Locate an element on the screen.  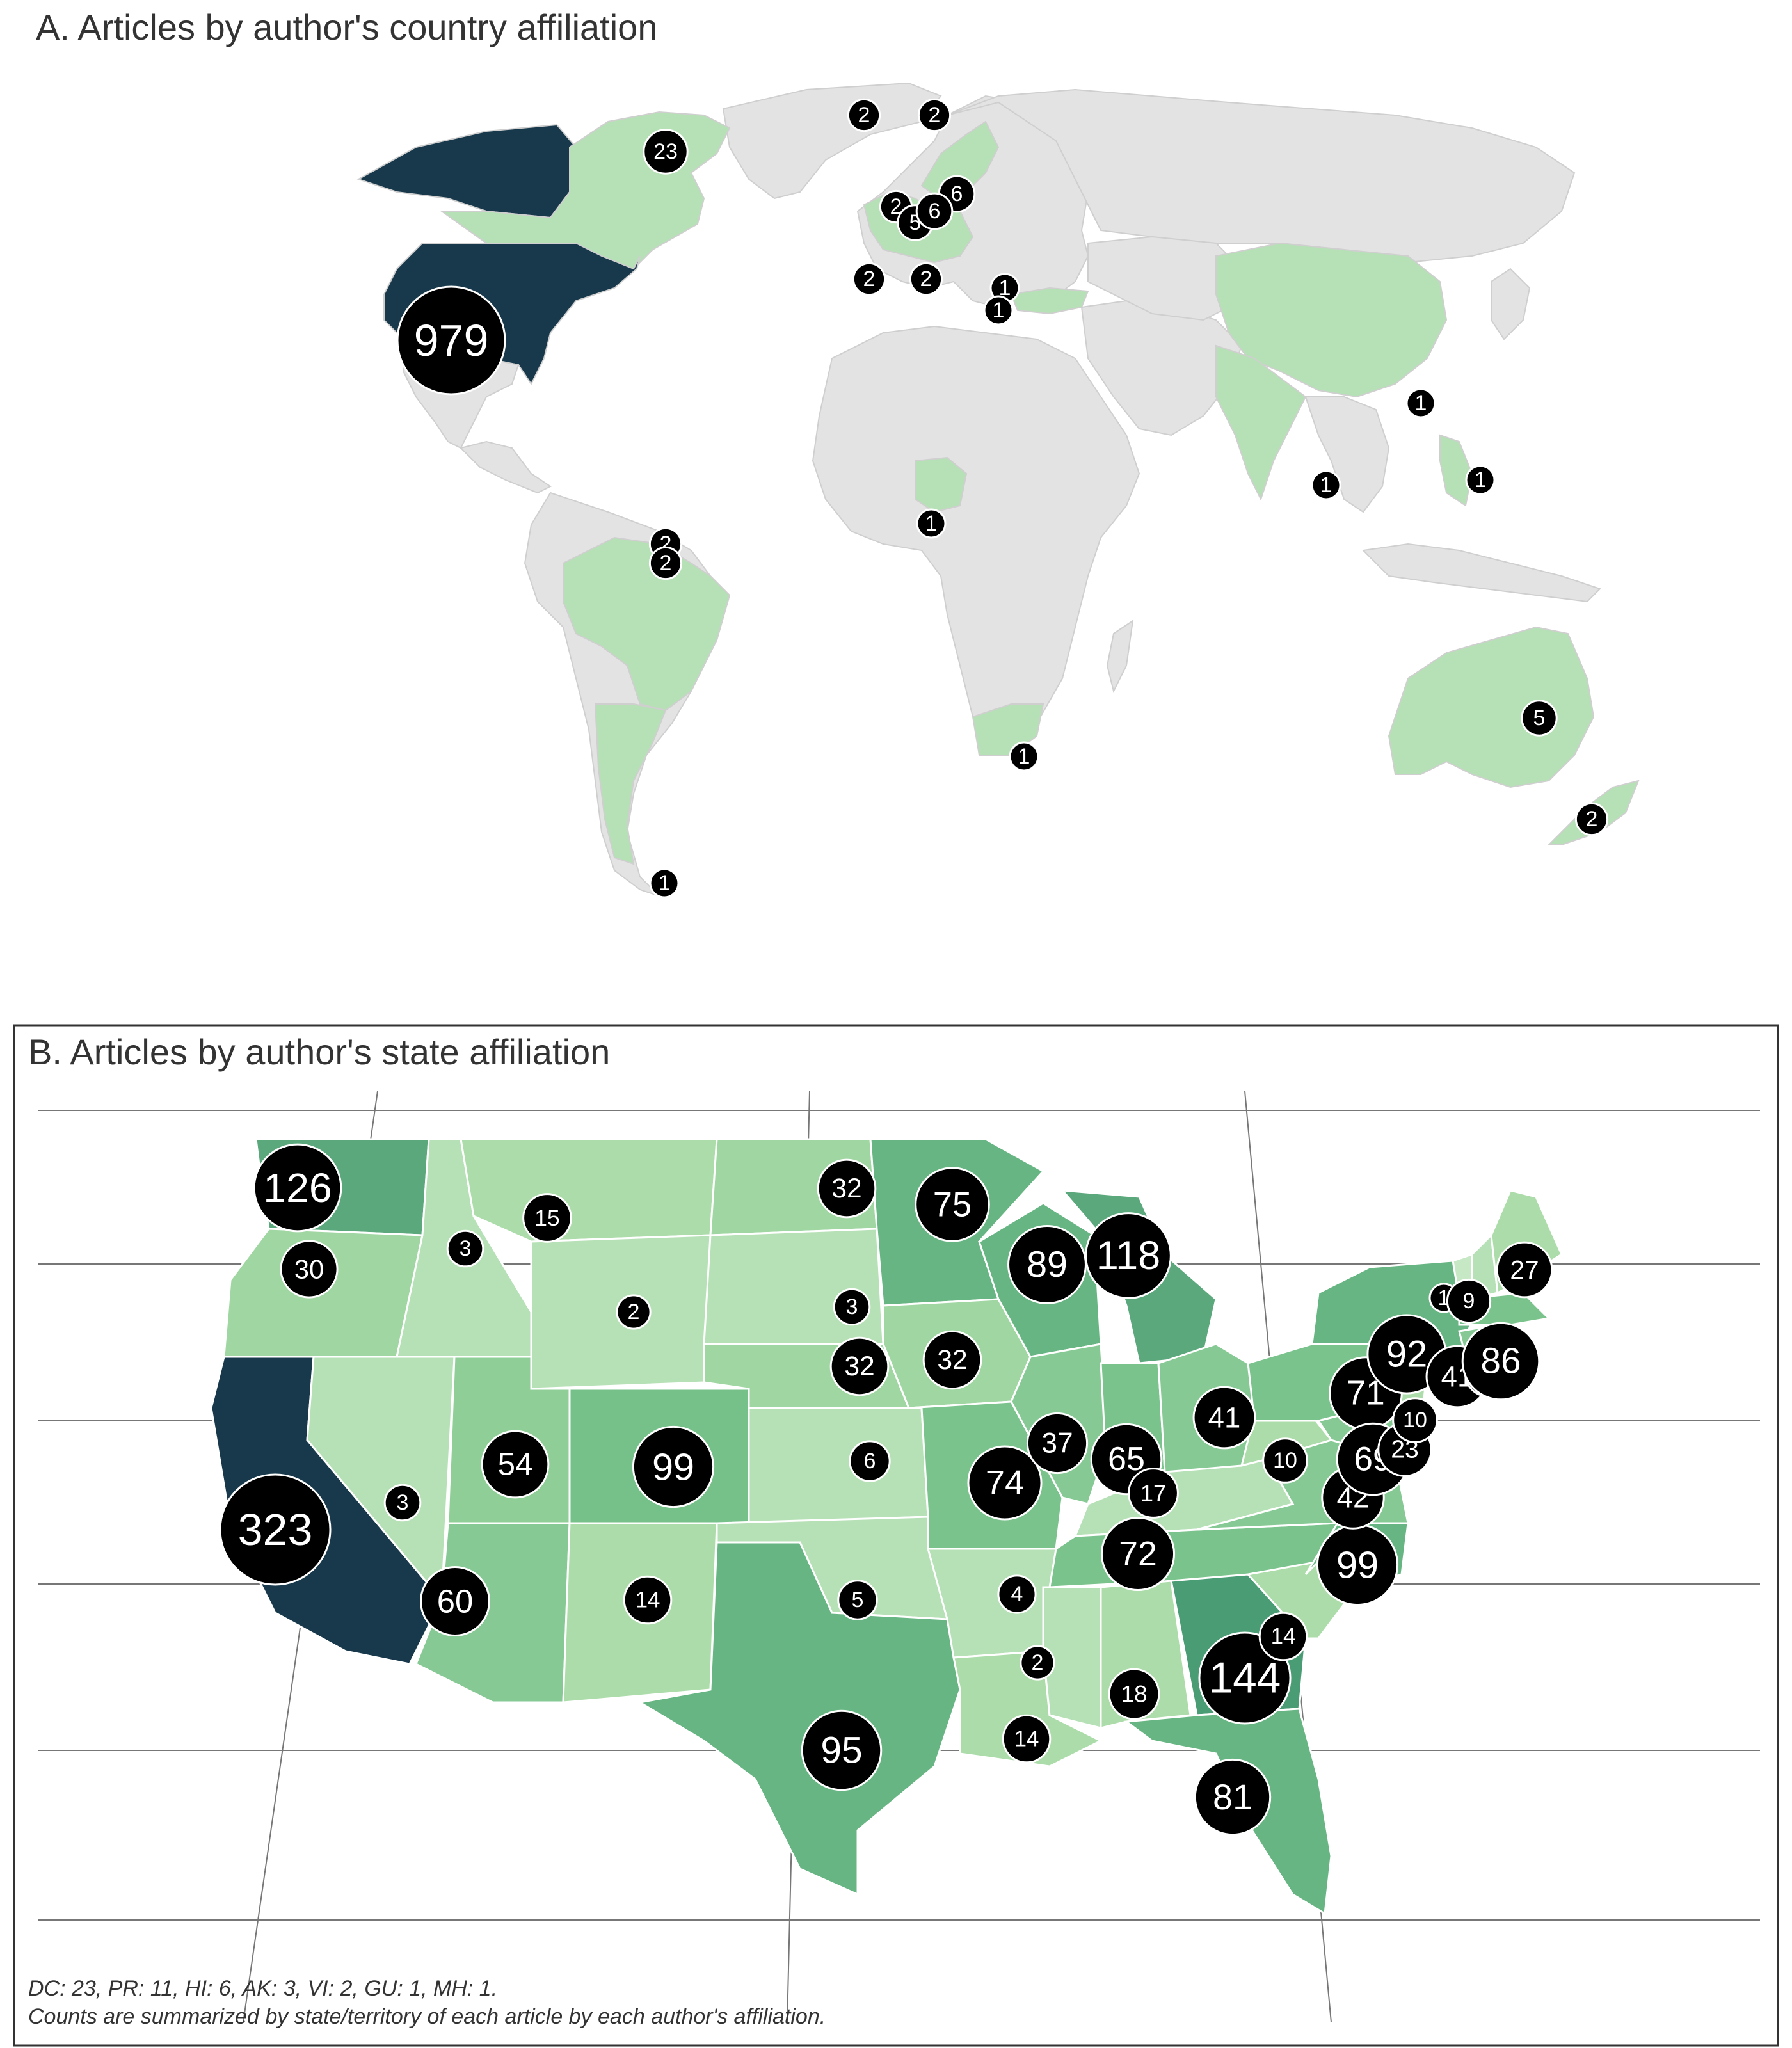
state-marker-label: 41 is located at coordinates (1224, 1418).